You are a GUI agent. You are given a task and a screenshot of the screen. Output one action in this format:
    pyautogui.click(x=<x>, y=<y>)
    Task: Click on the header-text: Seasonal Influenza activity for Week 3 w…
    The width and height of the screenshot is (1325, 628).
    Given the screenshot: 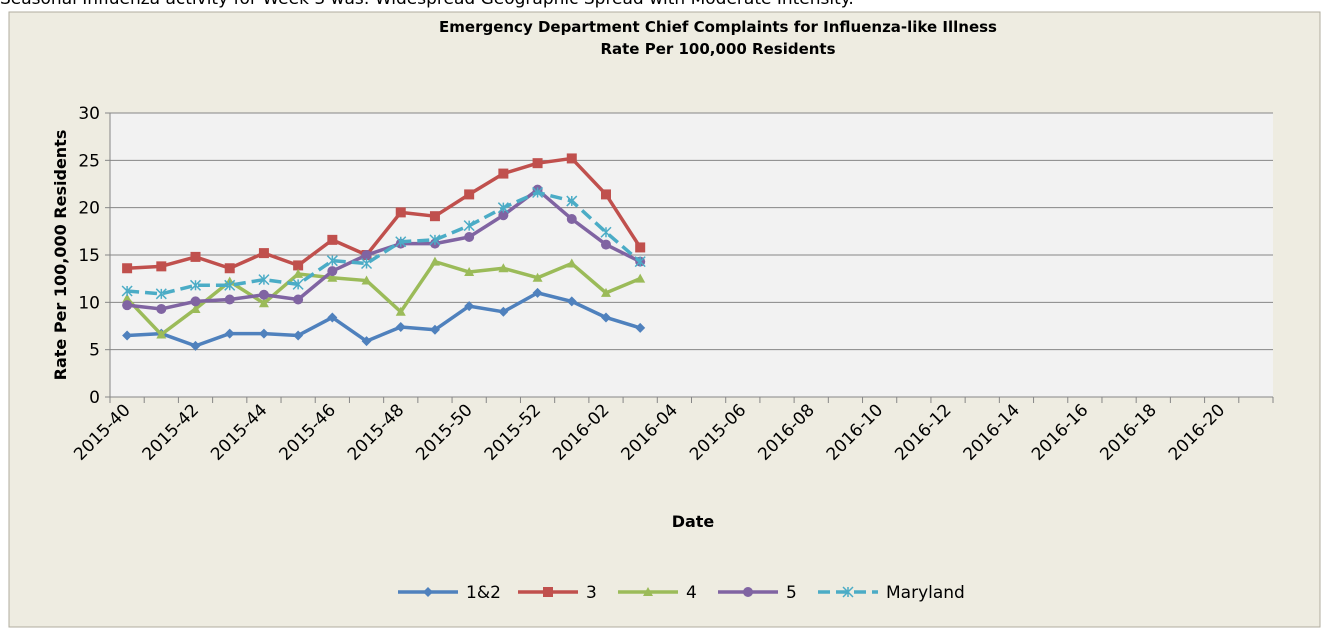 What is the action you would take?
    pyautogui.click(x=427, y=4)
    